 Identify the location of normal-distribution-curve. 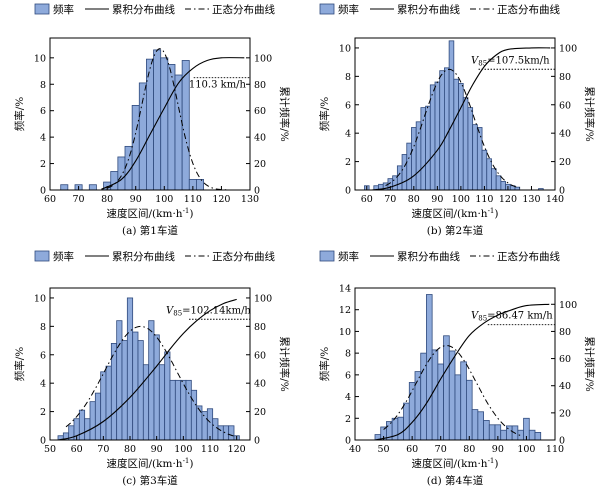
(151, 381).